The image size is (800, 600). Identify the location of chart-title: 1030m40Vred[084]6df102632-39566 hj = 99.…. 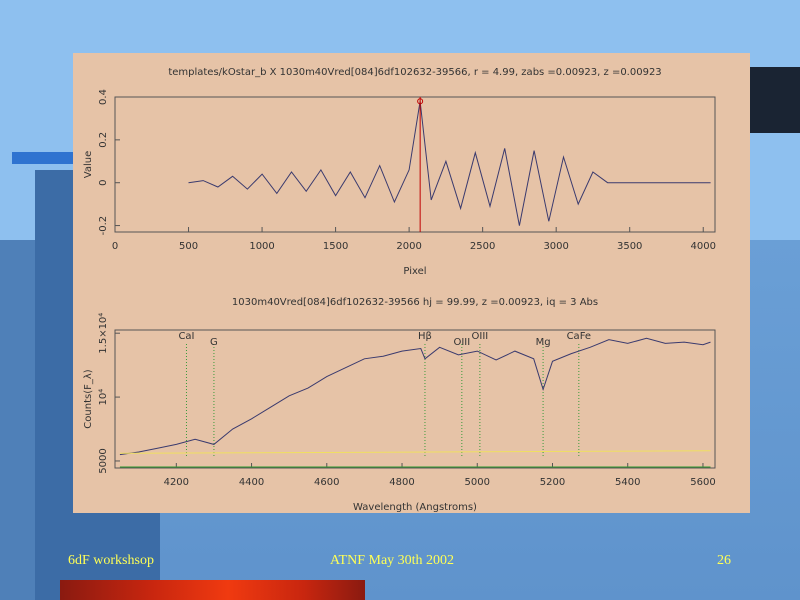
(415, 302).